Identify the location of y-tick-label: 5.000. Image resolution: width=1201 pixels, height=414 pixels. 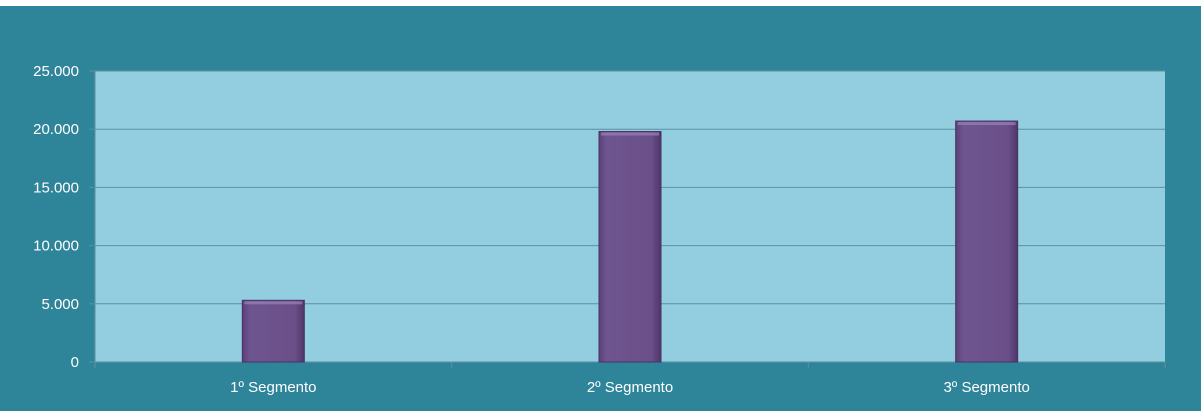
(60, 304).